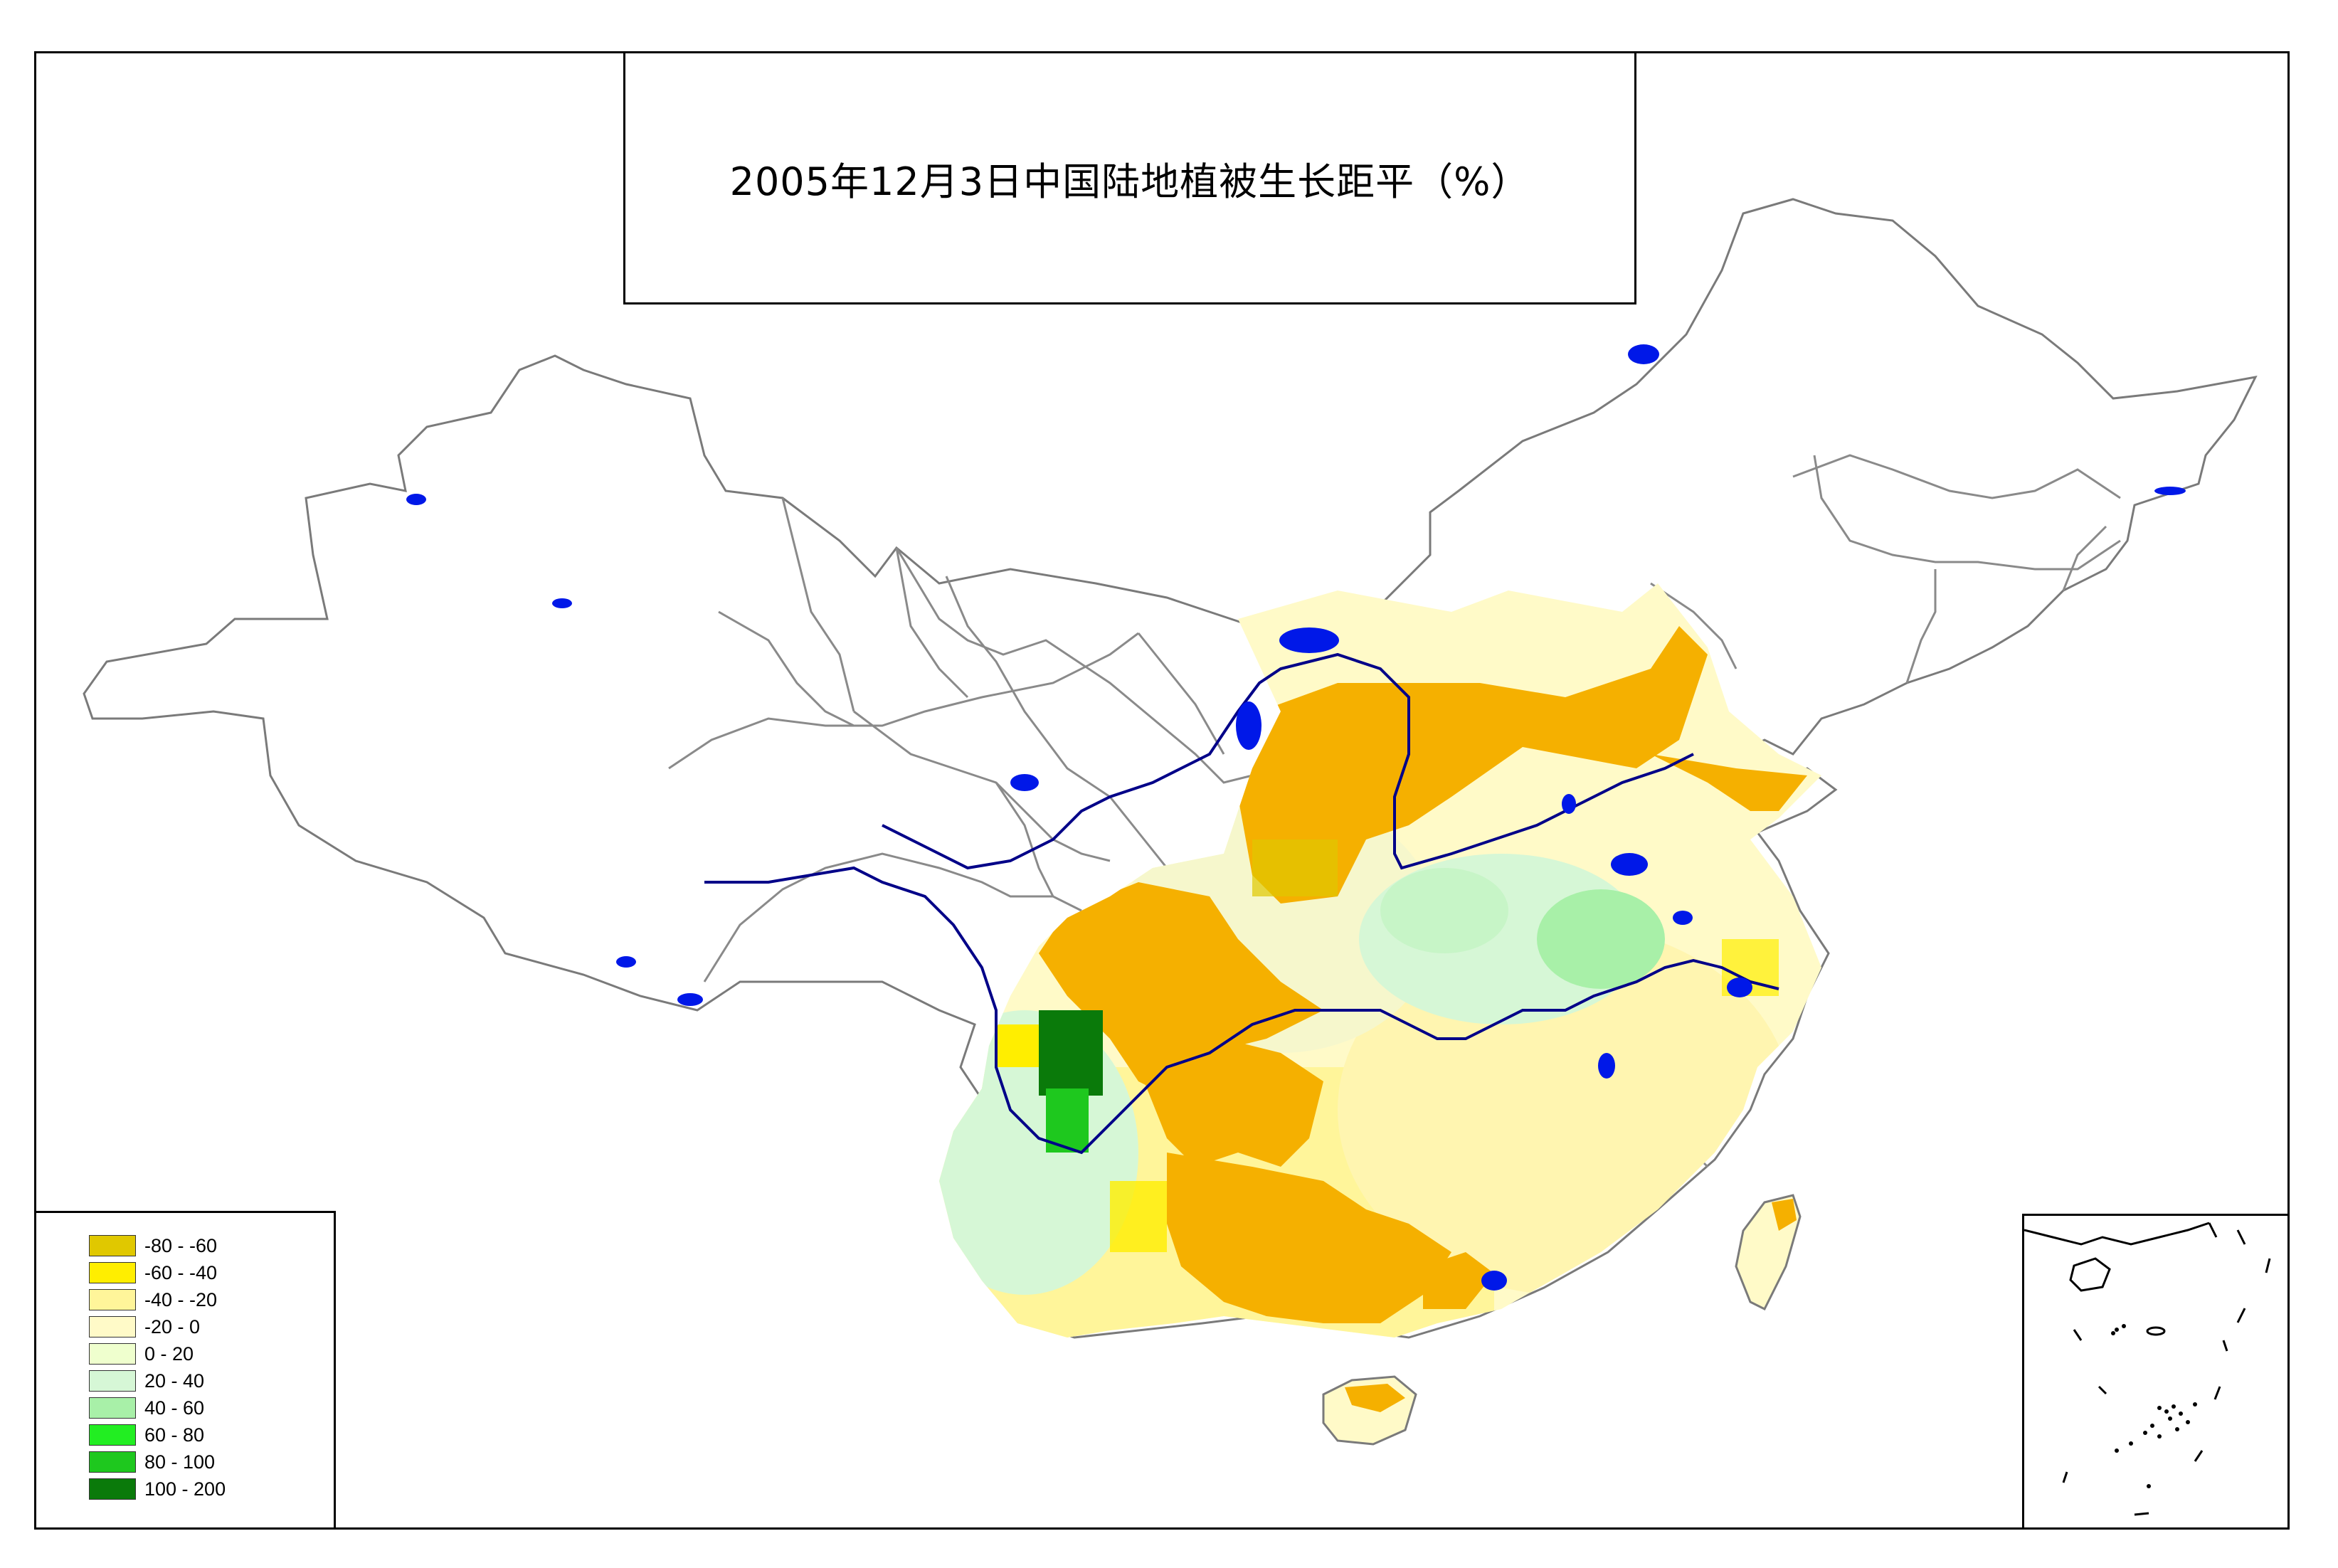 The image size is (2338, 1568). What do you see at coordinates (1129, 181) in the screenshot?
I see `map-title: 2005年12月3日中国陆地植被生长距平（%）` at bounding box center [1129, 181].